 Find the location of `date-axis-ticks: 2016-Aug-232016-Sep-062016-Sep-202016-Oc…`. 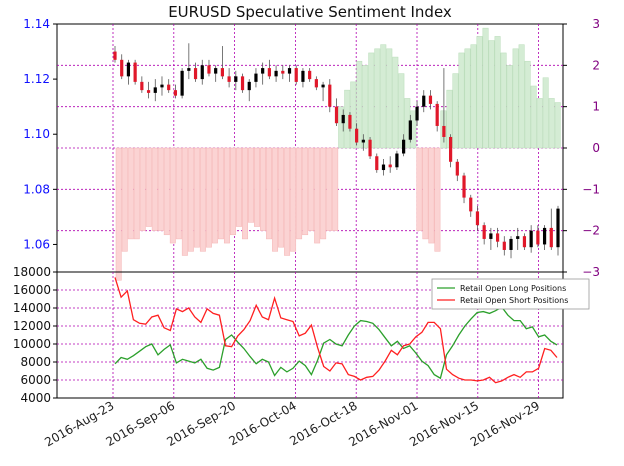

date-axis-ticks: 2016-Aug-232016-Sep-062016-Sep-202016-Oc… is located at coordinates (292, 423).